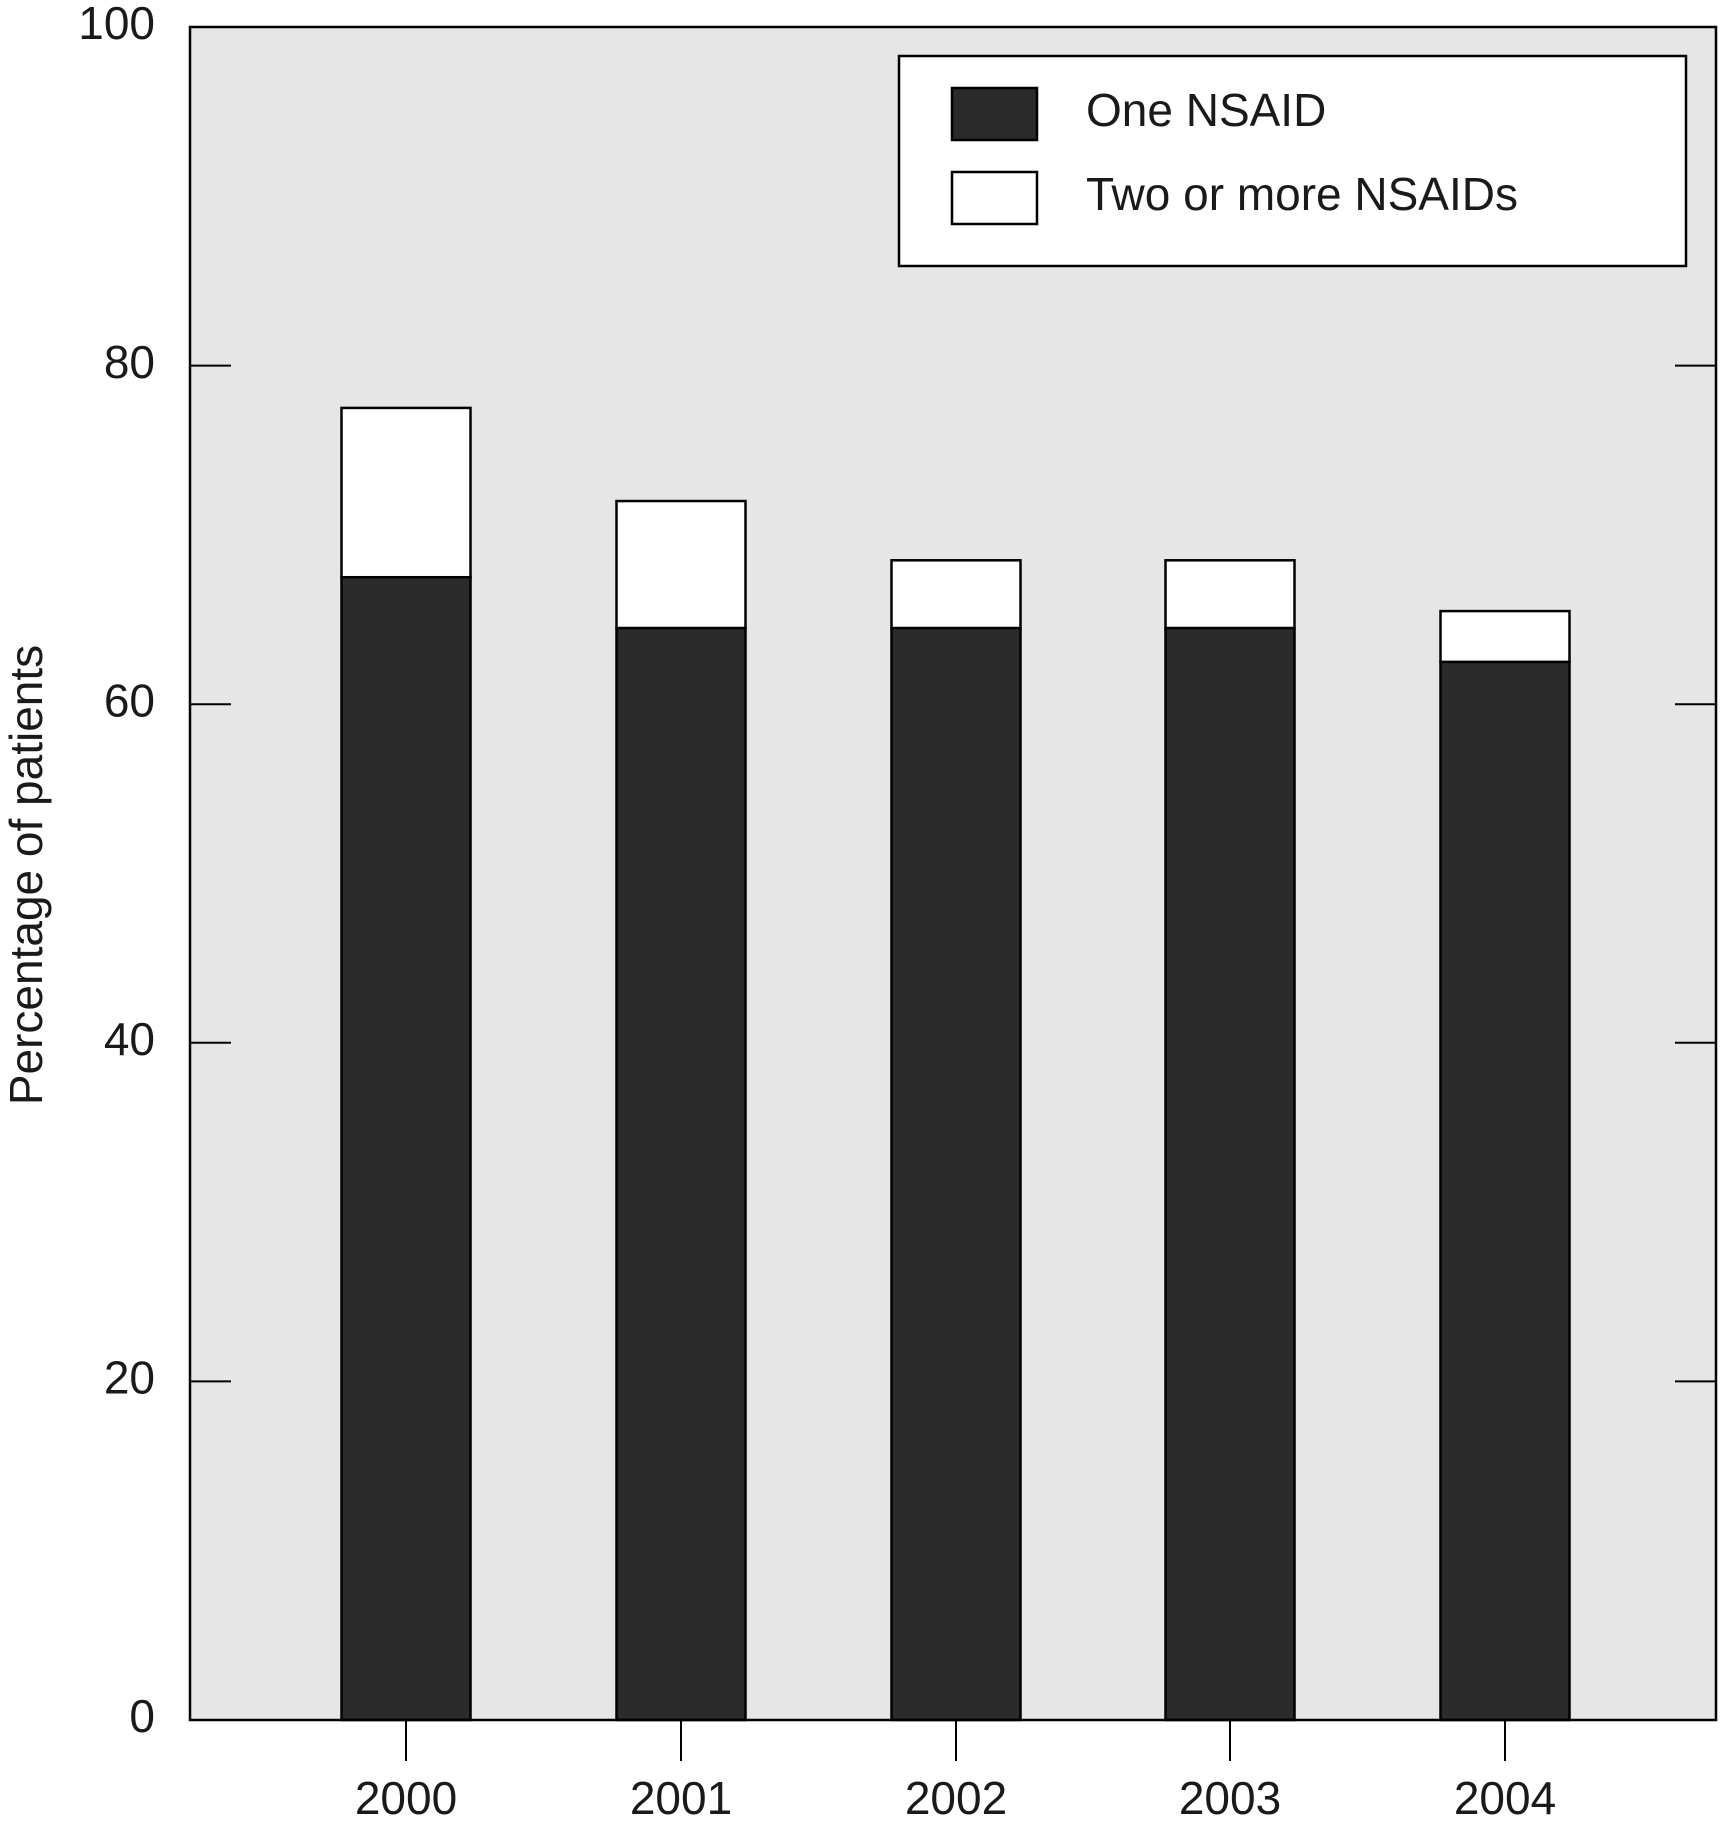  What do you see at coordinates (956, 1798) in the screenshot?
I see `x-tick-label: 2002` at bounding box center [956, 1798].